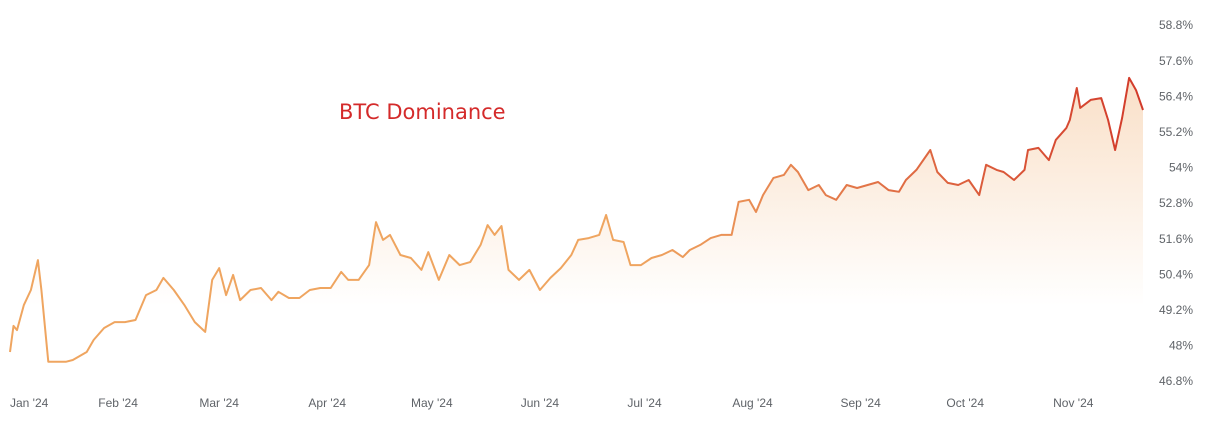  Describe the element at coordinates (1176, 132) in the screenshot. I see `y-tick-label: 55.2%` at that location.